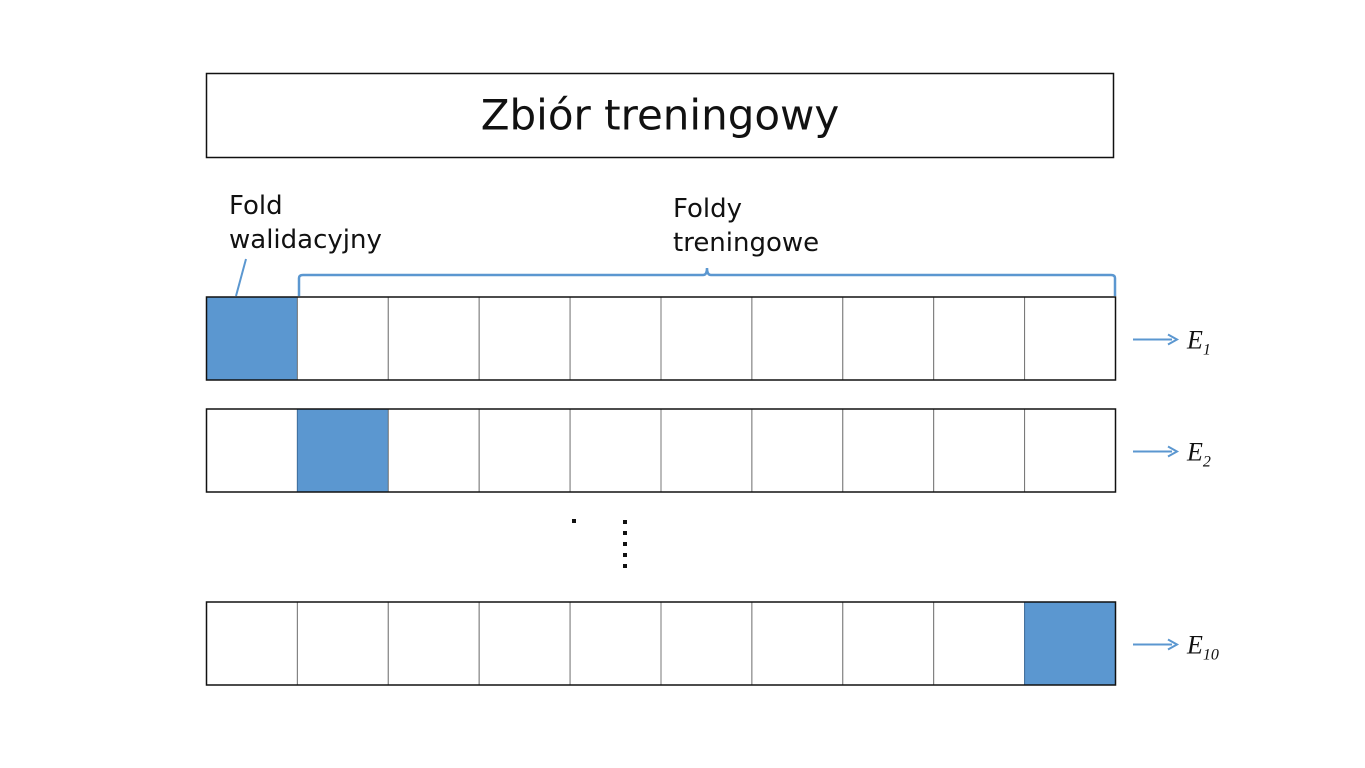  Describe the element at coordinates (241, 277) in the screenshot. I see `pointer-line` at that location.